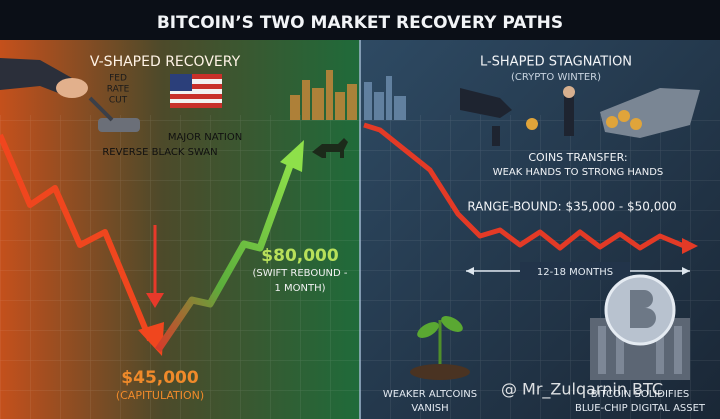 The image size is (720, 419). Describe the element at coordinates (385, 98) in the screenshot. I see `skyline-right` at that location.